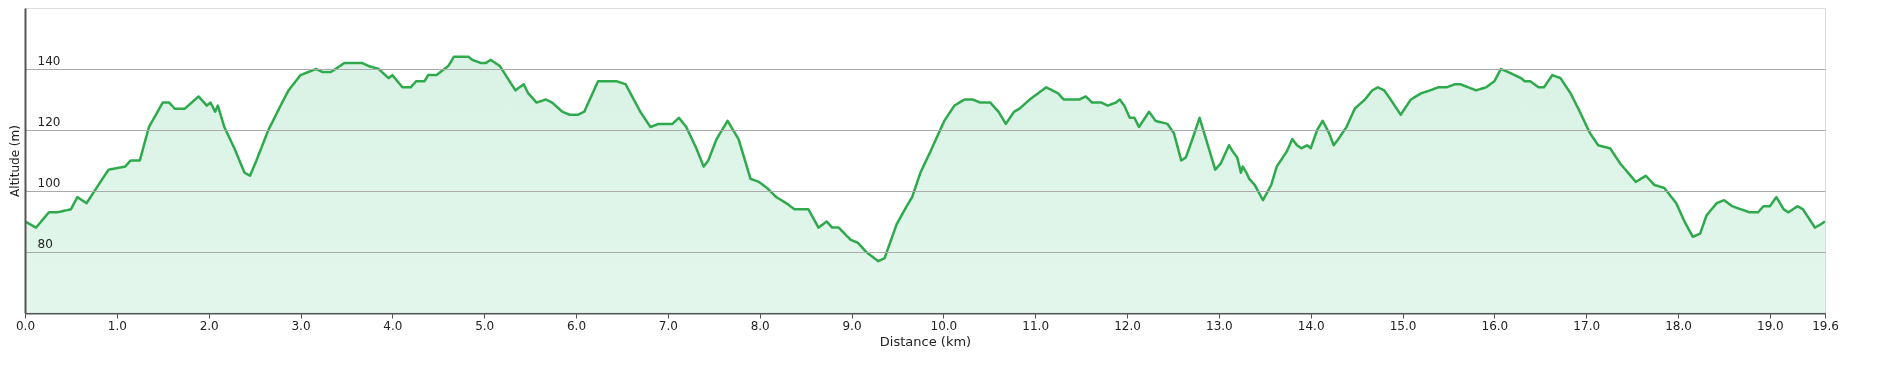  What do you see at coordinates (25, 325) in the screenshot?
I see `x-tick-label: 0.0` at bounding box center [25, 325].